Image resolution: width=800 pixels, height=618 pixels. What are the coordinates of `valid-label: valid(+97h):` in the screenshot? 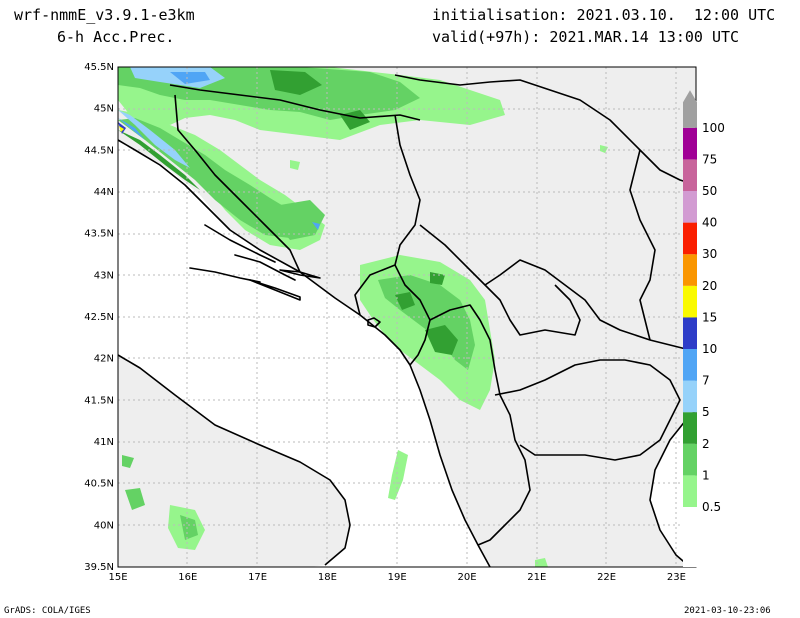 It's located at (486, 37).